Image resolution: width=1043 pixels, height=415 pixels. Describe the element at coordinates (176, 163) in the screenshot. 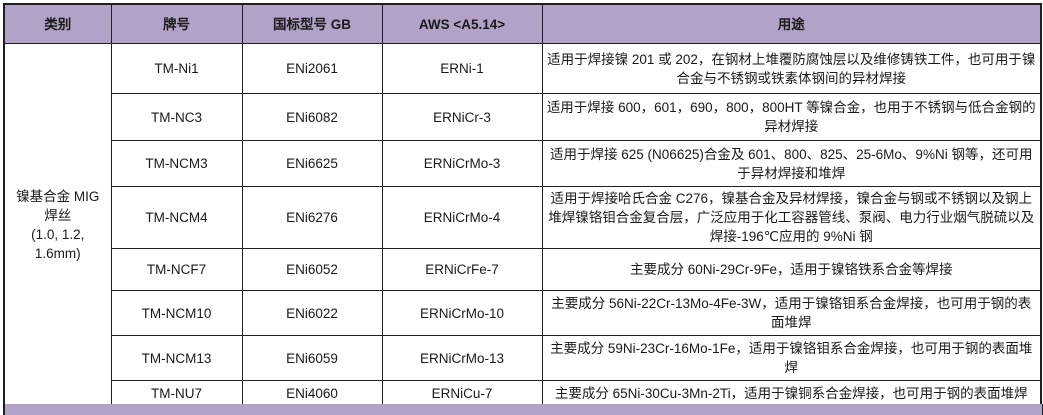

I see `brand-cell: TM-NCM3` at that location.